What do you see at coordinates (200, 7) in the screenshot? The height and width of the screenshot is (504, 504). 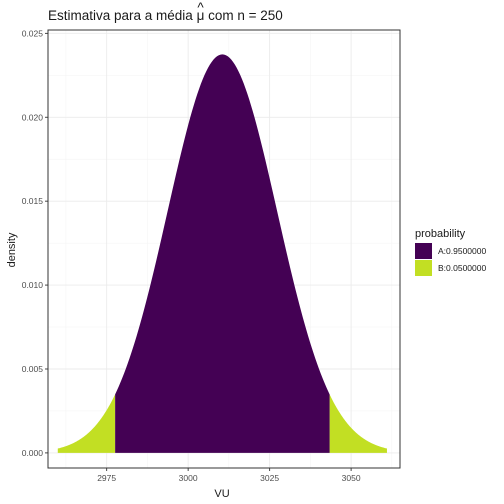 I see `mu-hat: ^` at bounding box center [200, 7].